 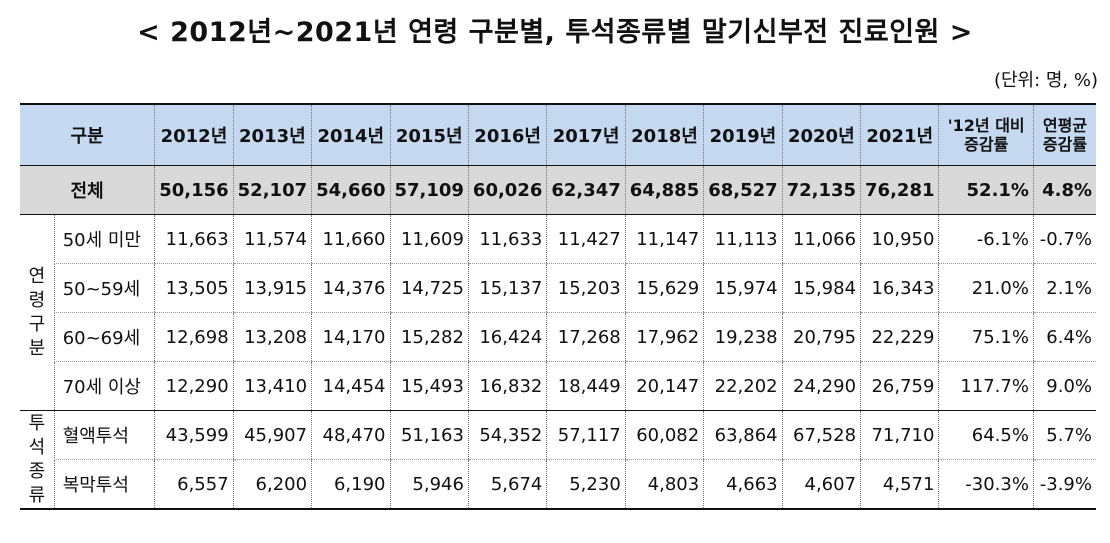 What do you see at coordinates (899, 134) in the screenshot?
I see `header-year: 2021년` at bounding box center [899, 134].